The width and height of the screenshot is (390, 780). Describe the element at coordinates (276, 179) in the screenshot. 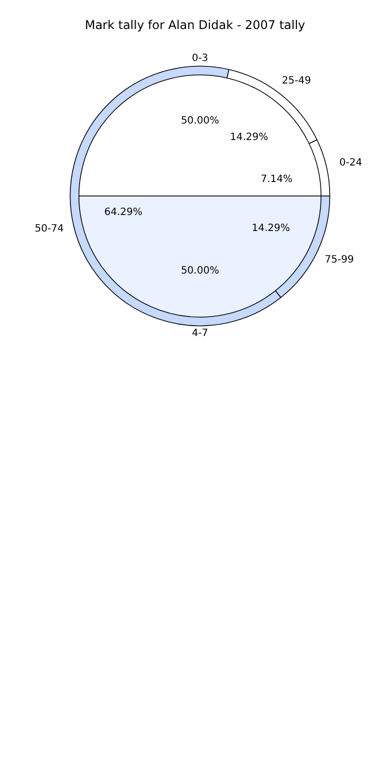

I see `data-label: 7.14%` at that location.